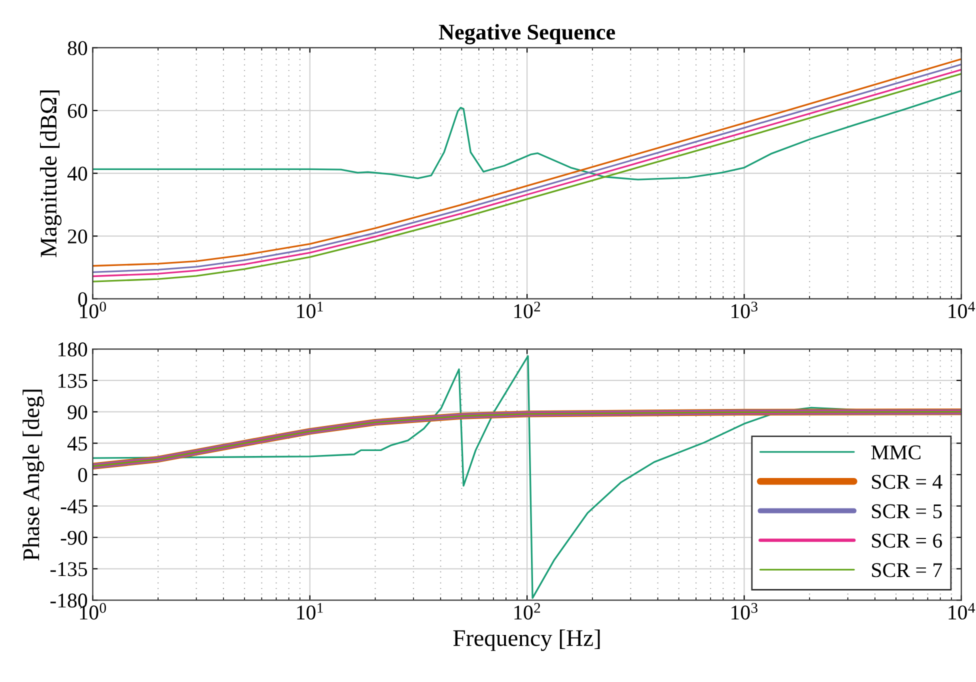  I want to click on legend-label: SCR = 5, so click(907, 511).